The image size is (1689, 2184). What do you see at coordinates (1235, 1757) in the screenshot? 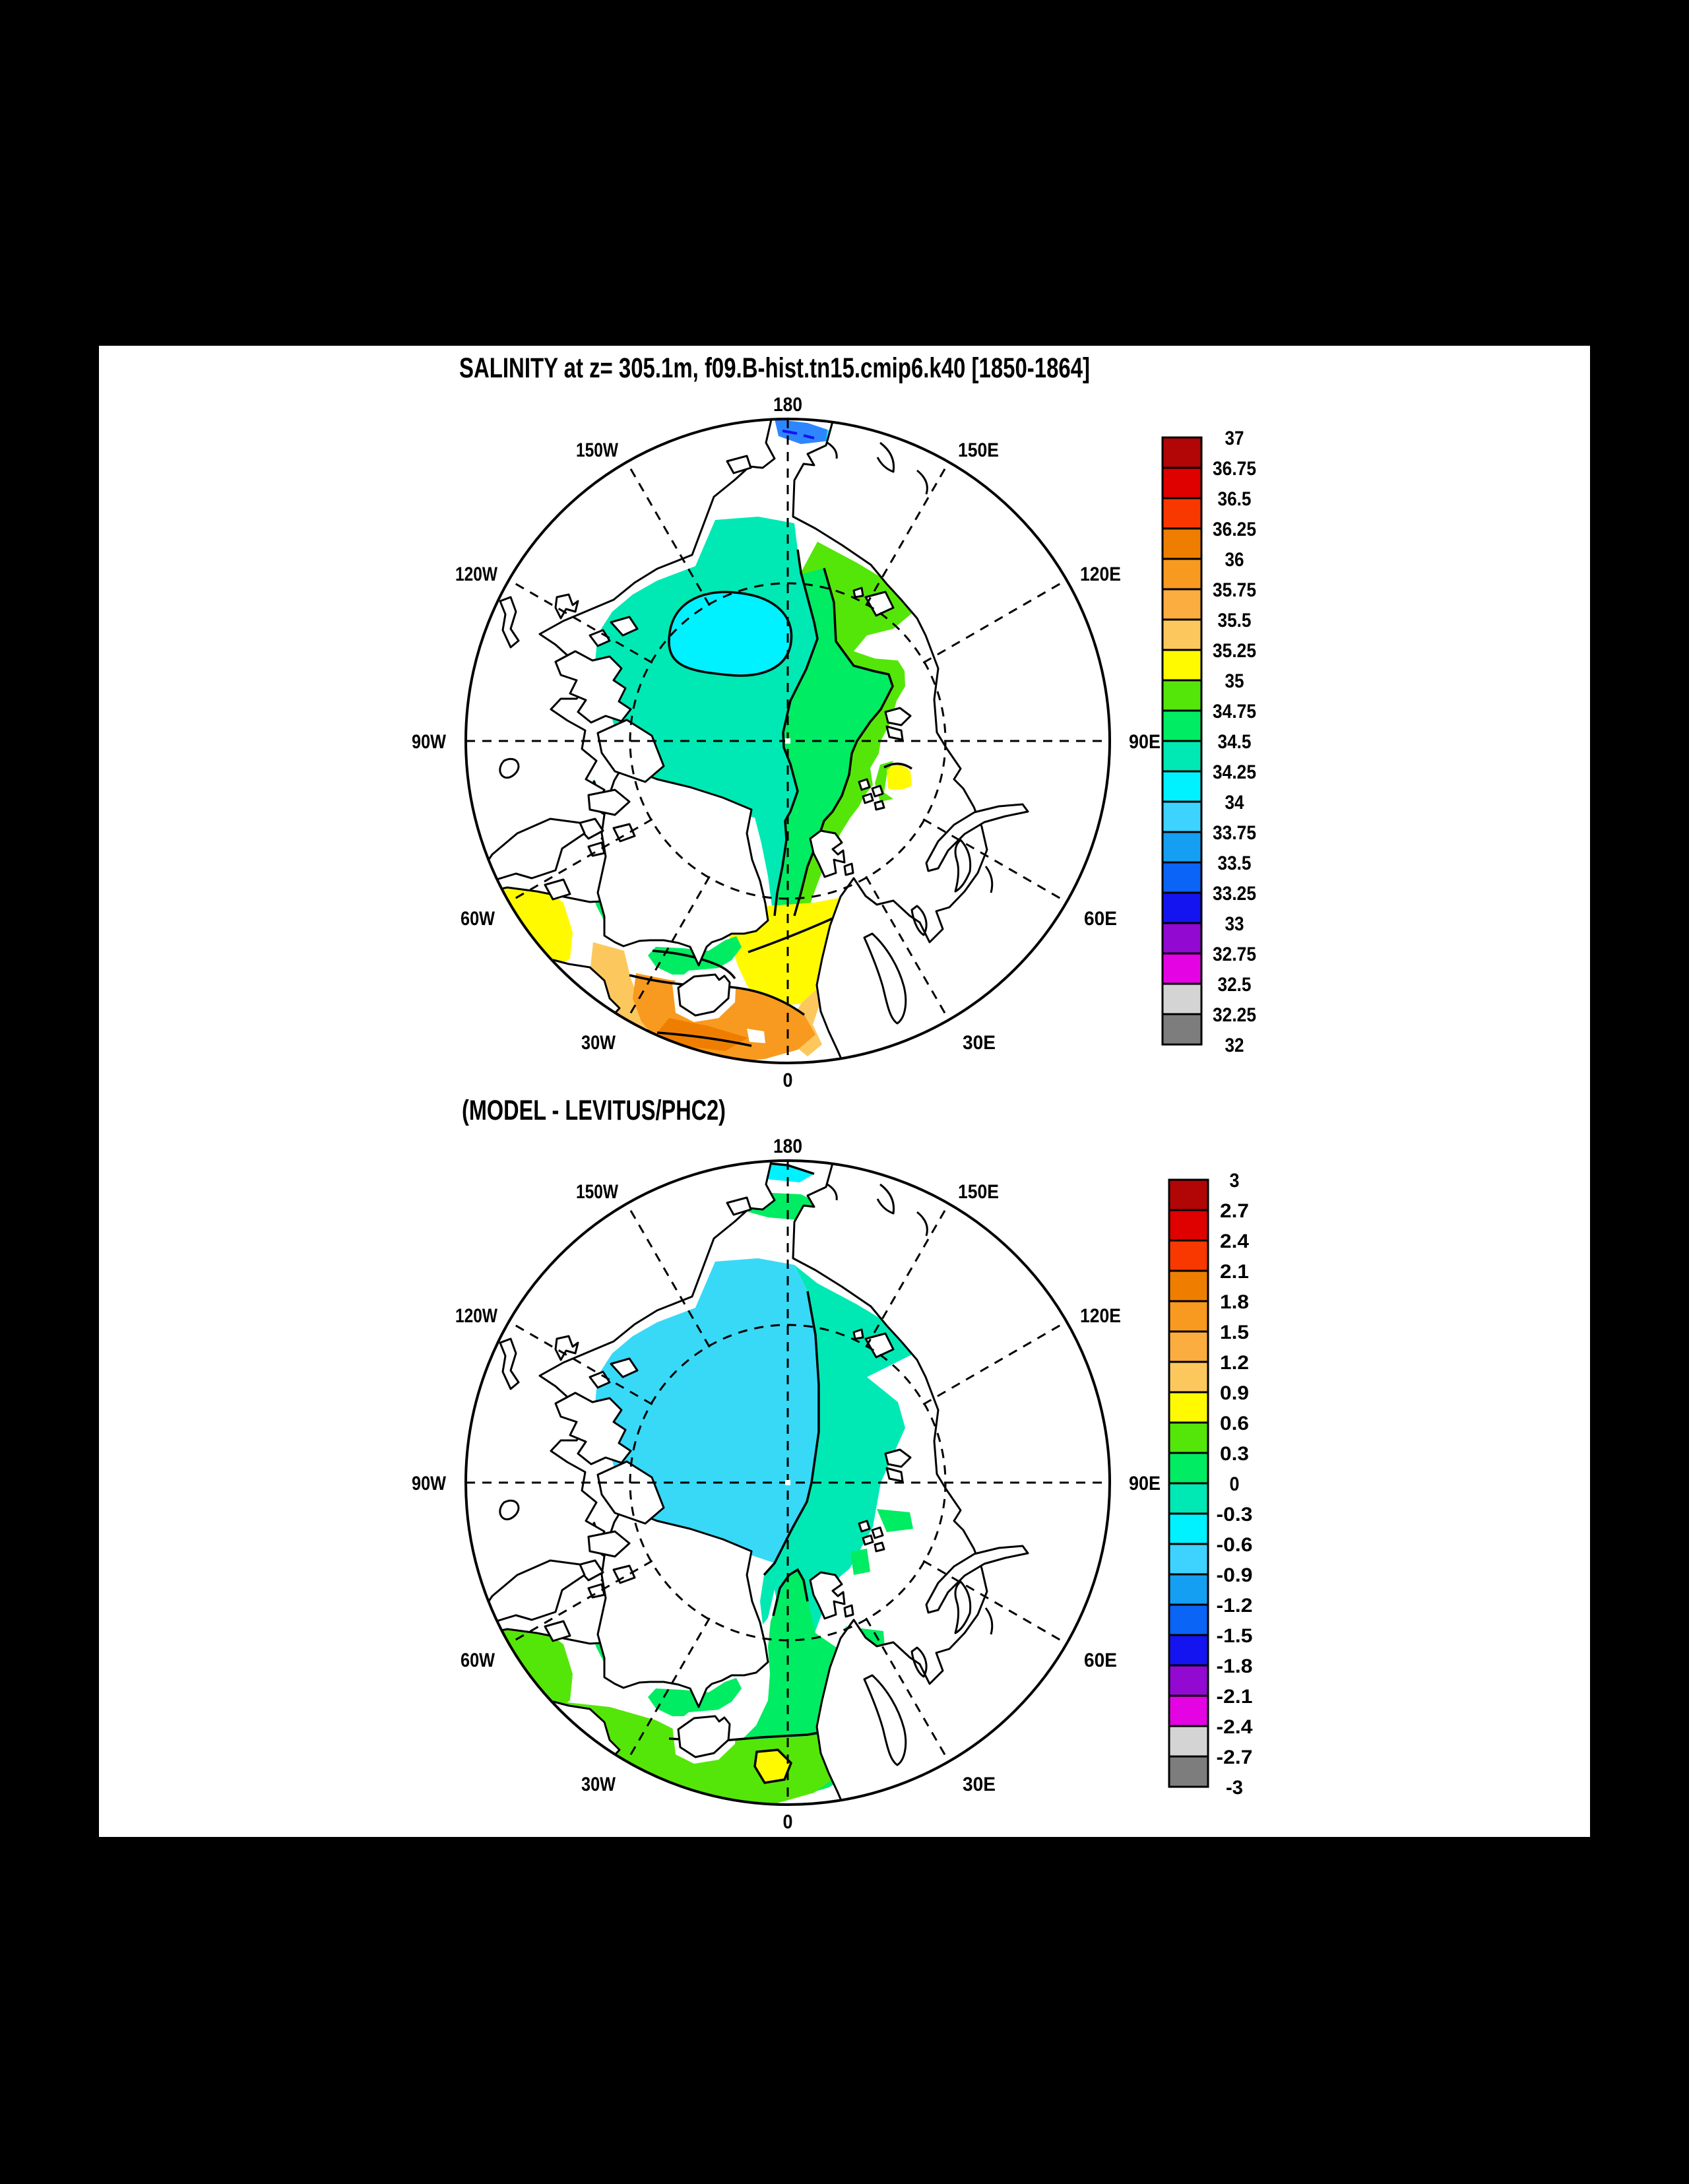
I see `svg-text: -2.7` at bounding box center [1235, 1757].